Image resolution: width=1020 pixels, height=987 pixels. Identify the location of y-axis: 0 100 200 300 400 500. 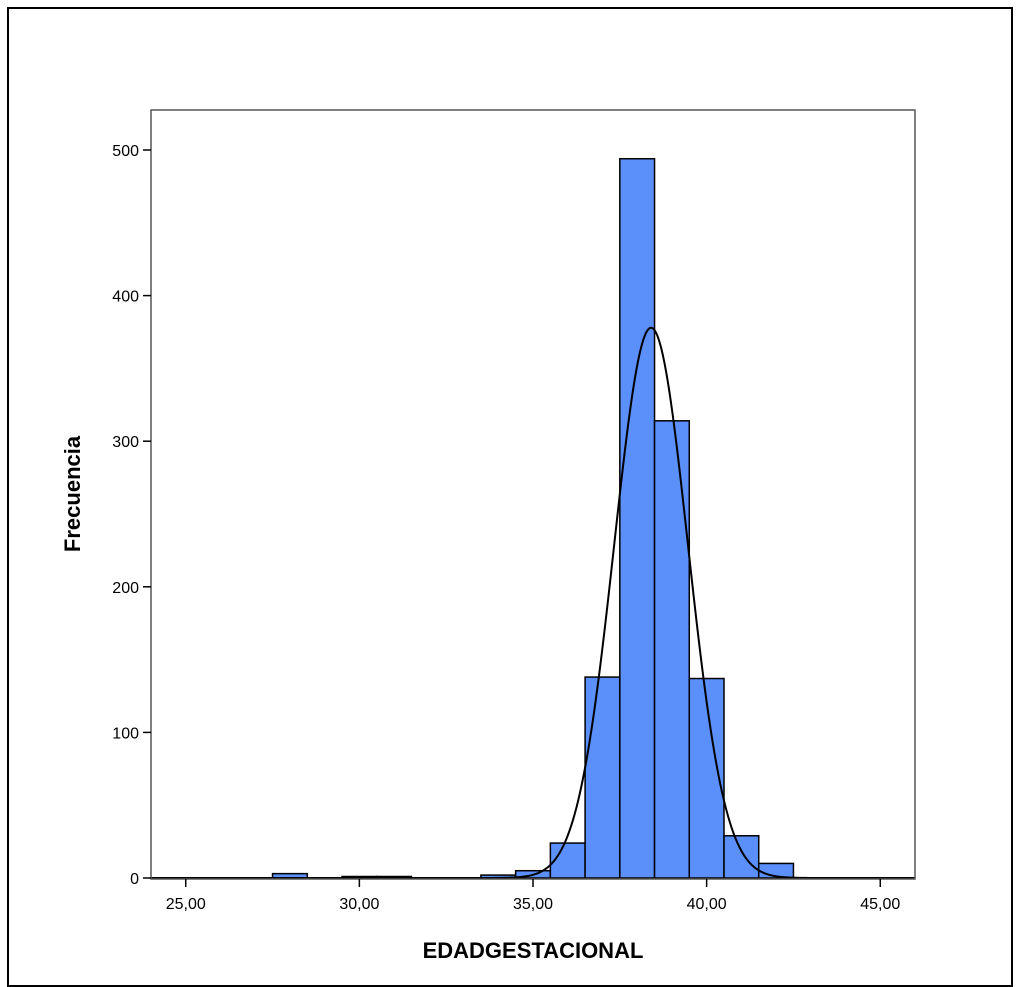
(131, 515).